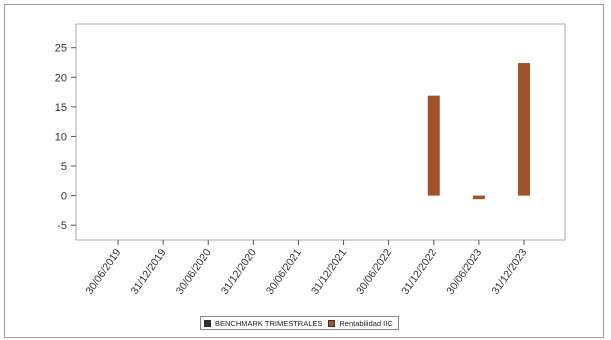  Describe the element at coordinates (284, 272) in the screenshot. I see `x-tick-label: 30/06/2021` at that location.